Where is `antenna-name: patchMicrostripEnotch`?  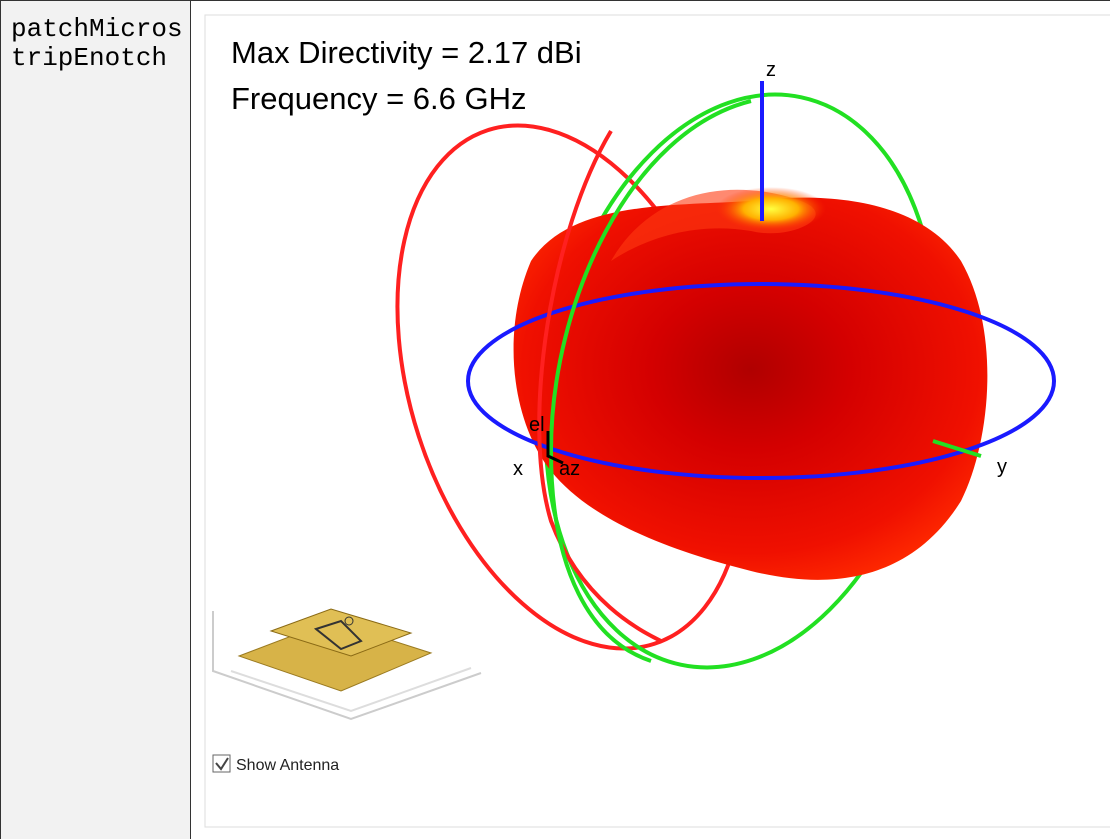 antenna-name: patchMicrostripEnotch is located at coordinates (97, 43).